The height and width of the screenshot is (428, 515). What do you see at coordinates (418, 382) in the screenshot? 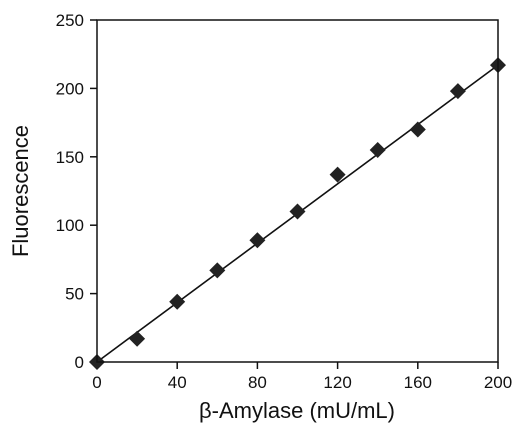
I see `x-tick-label: 160` at bounding box center [418, 382].